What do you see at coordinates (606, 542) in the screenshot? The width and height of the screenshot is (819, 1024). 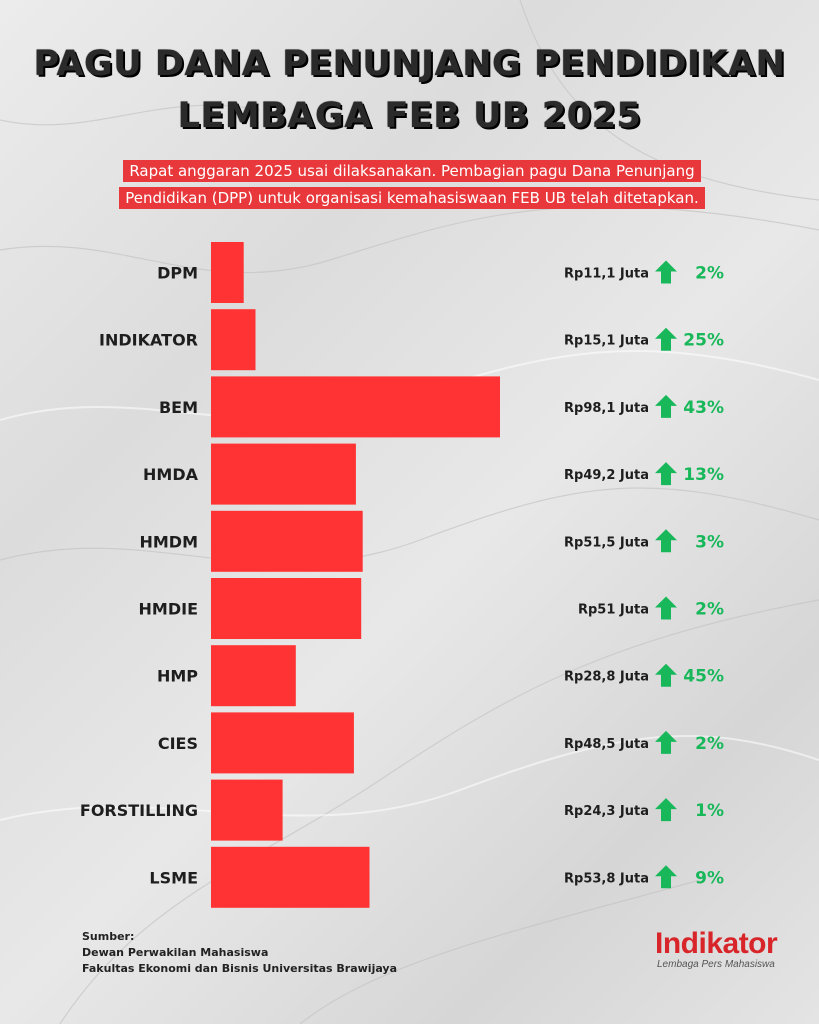 I see `value-label: Rp51,5 Juta` at bounding box center [606, 542].